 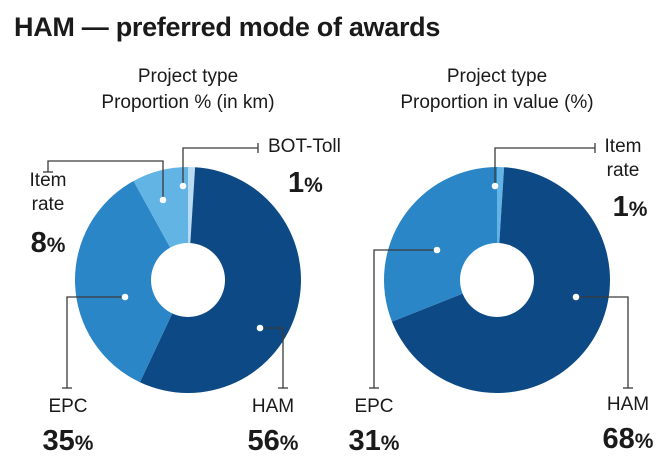 I want to click on leader-line-bot-toll, so click(x=220, y=166).